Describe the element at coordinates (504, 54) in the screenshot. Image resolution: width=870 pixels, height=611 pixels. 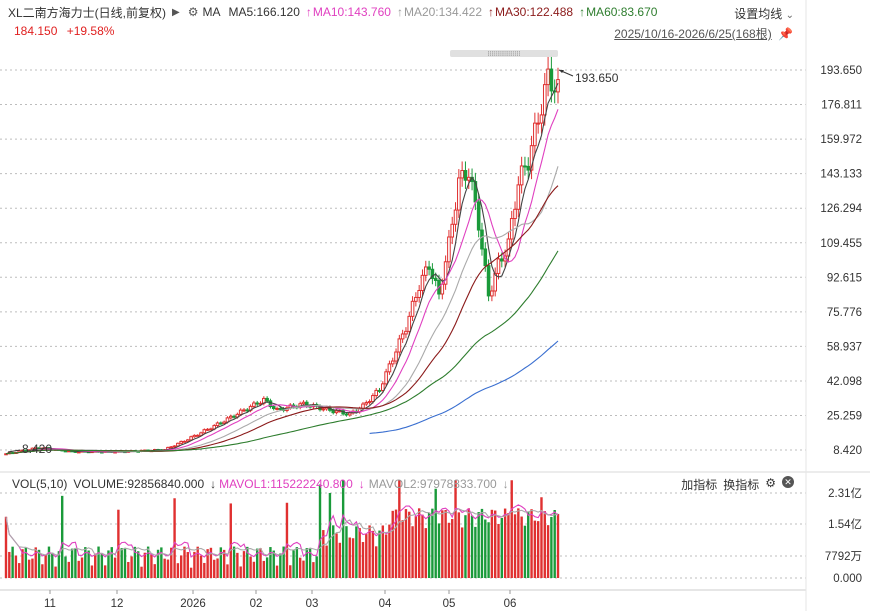
I see `scroll-handle: ⁞⁞⁞⁞⁞⁞⁞⁞⁞⁞⁞⁞⁞⁞⁞⁞⁞` at that location.